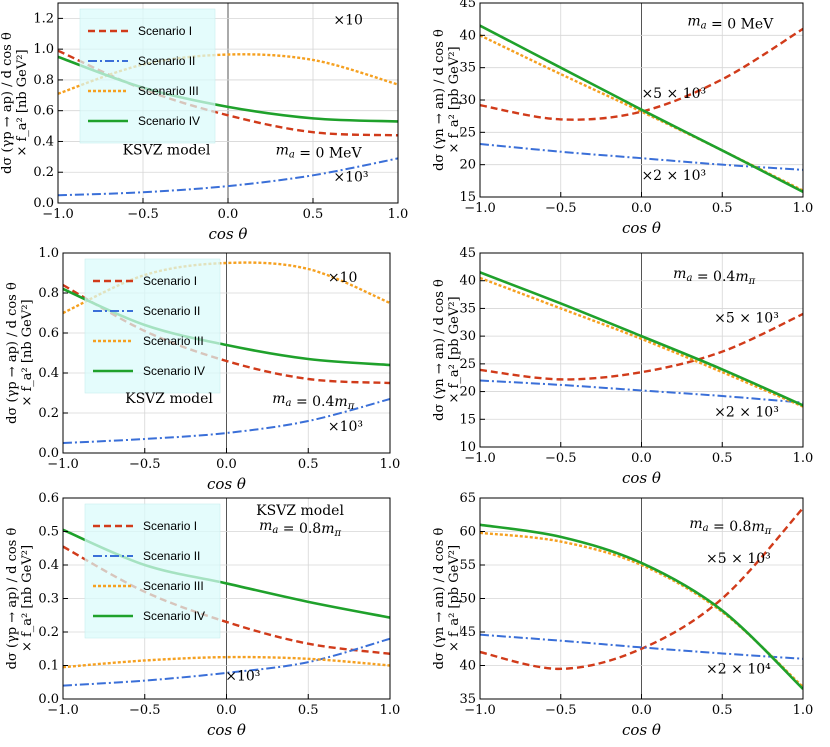 This screenshot has height=747, width=830. I want to click on annotation: ×2 × 10⁴, so click(738, 670).